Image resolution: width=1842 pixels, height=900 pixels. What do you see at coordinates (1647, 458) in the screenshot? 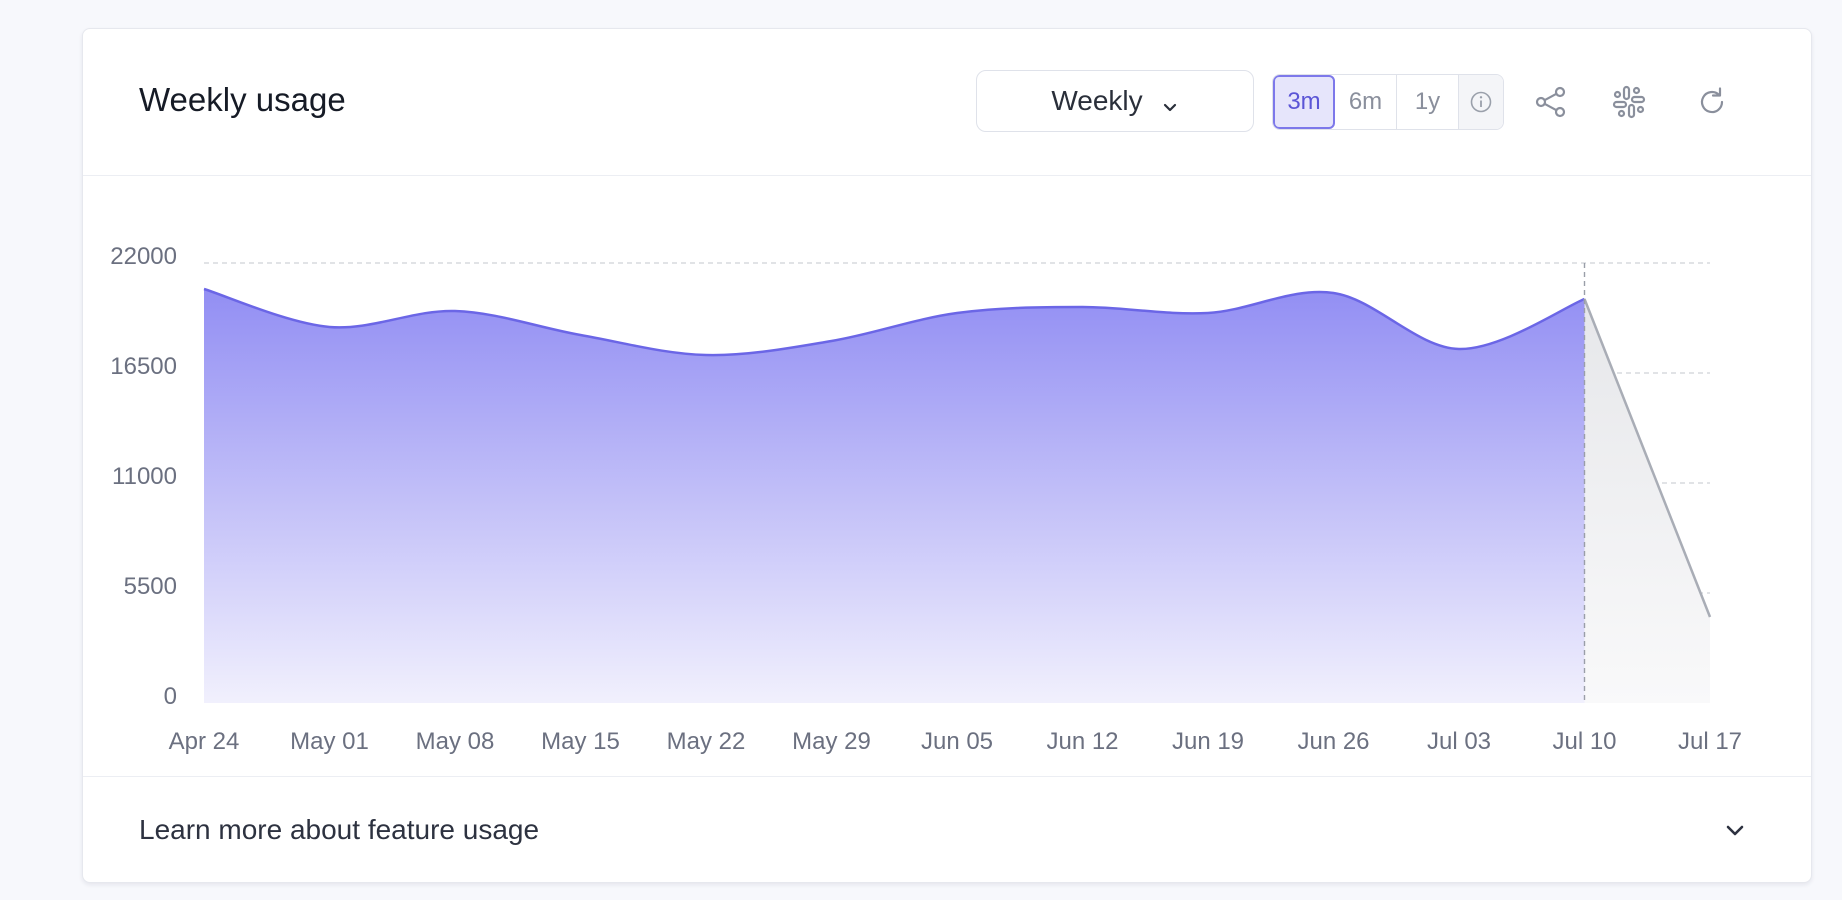
I see `projection-line` at bounding box center [1647, 458].